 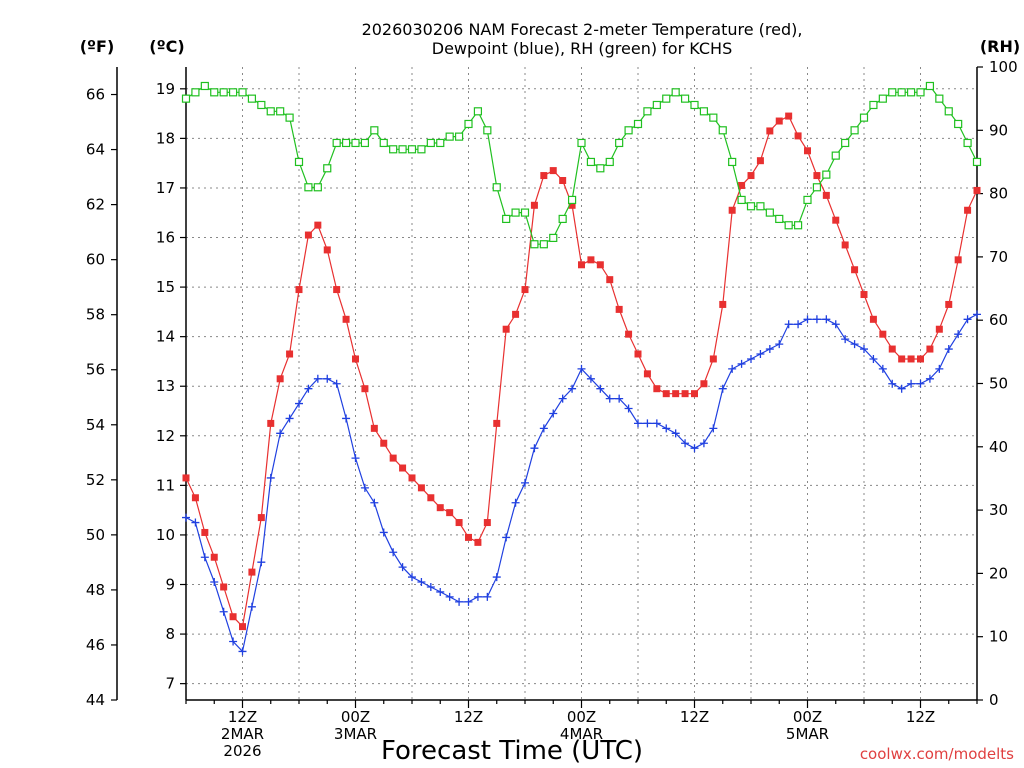 What do you see at coordinates (998, 257) in the screenshot?
I see `rh-tick-label: 70` at bounding box center [998, 257].